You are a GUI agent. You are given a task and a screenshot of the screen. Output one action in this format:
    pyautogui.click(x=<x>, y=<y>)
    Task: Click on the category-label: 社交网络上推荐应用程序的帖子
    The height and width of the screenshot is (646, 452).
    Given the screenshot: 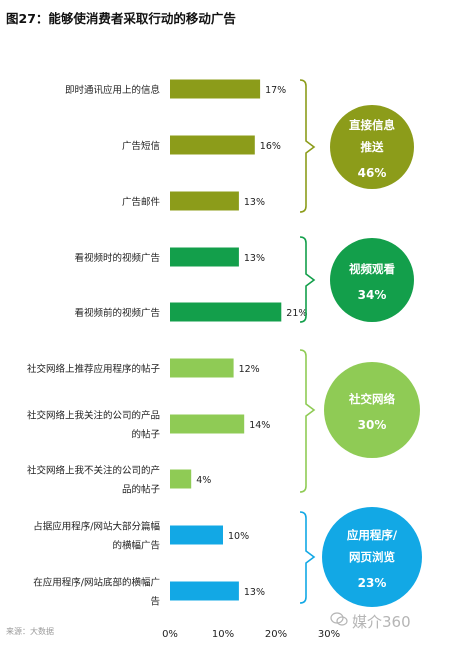 What is the action you would take?
    pyautogui.click(x=94, y=369)
    